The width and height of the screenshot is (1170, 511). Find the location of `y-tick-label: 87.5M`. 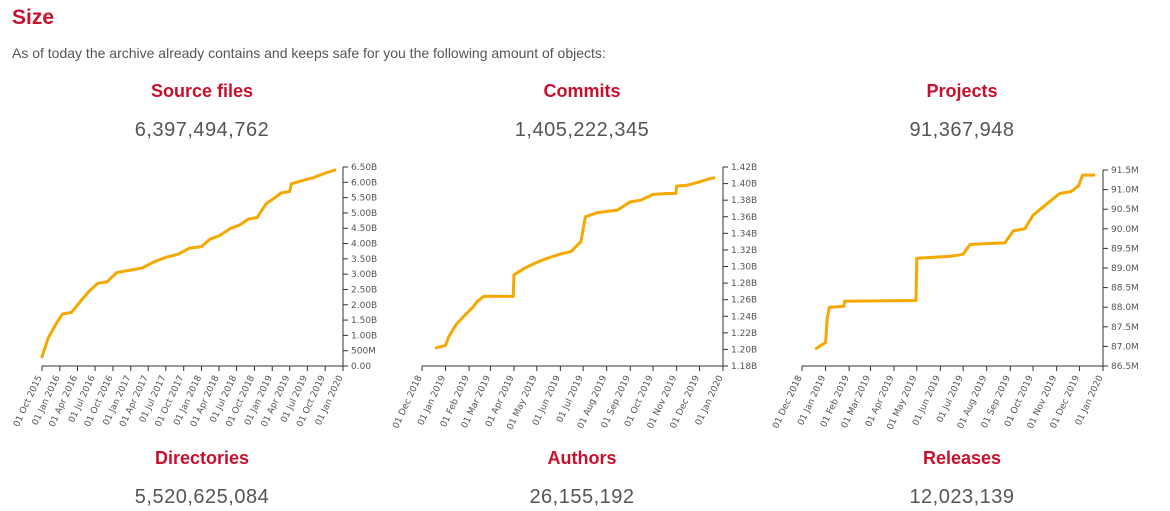

y-tick-label: 87.5M is located at coordinates (1125, 328).